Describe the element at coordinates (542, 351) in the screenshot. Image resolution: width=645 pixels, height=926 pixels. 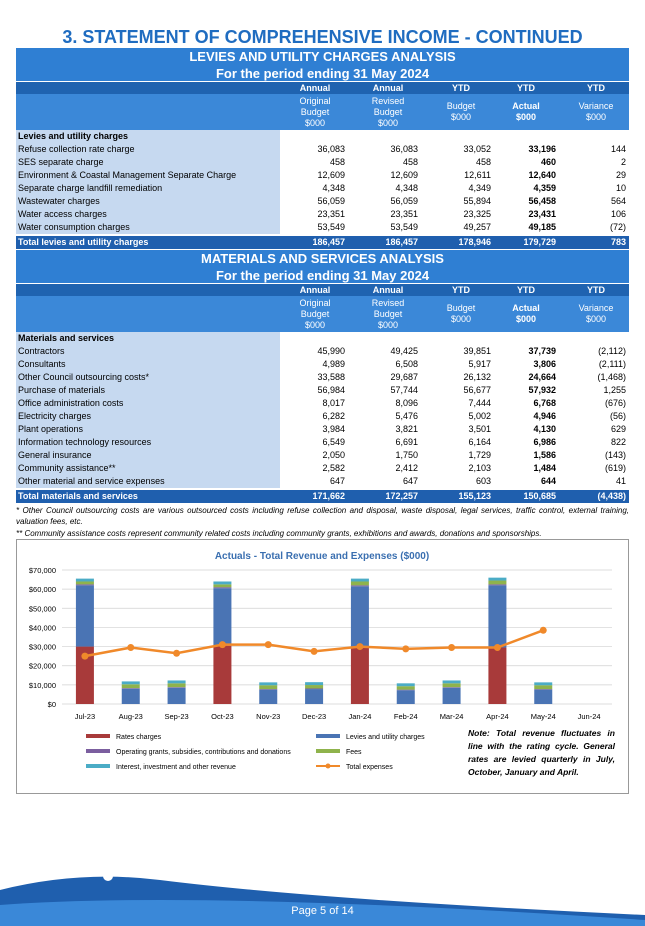
I see `row-value: 37,739` at that location.